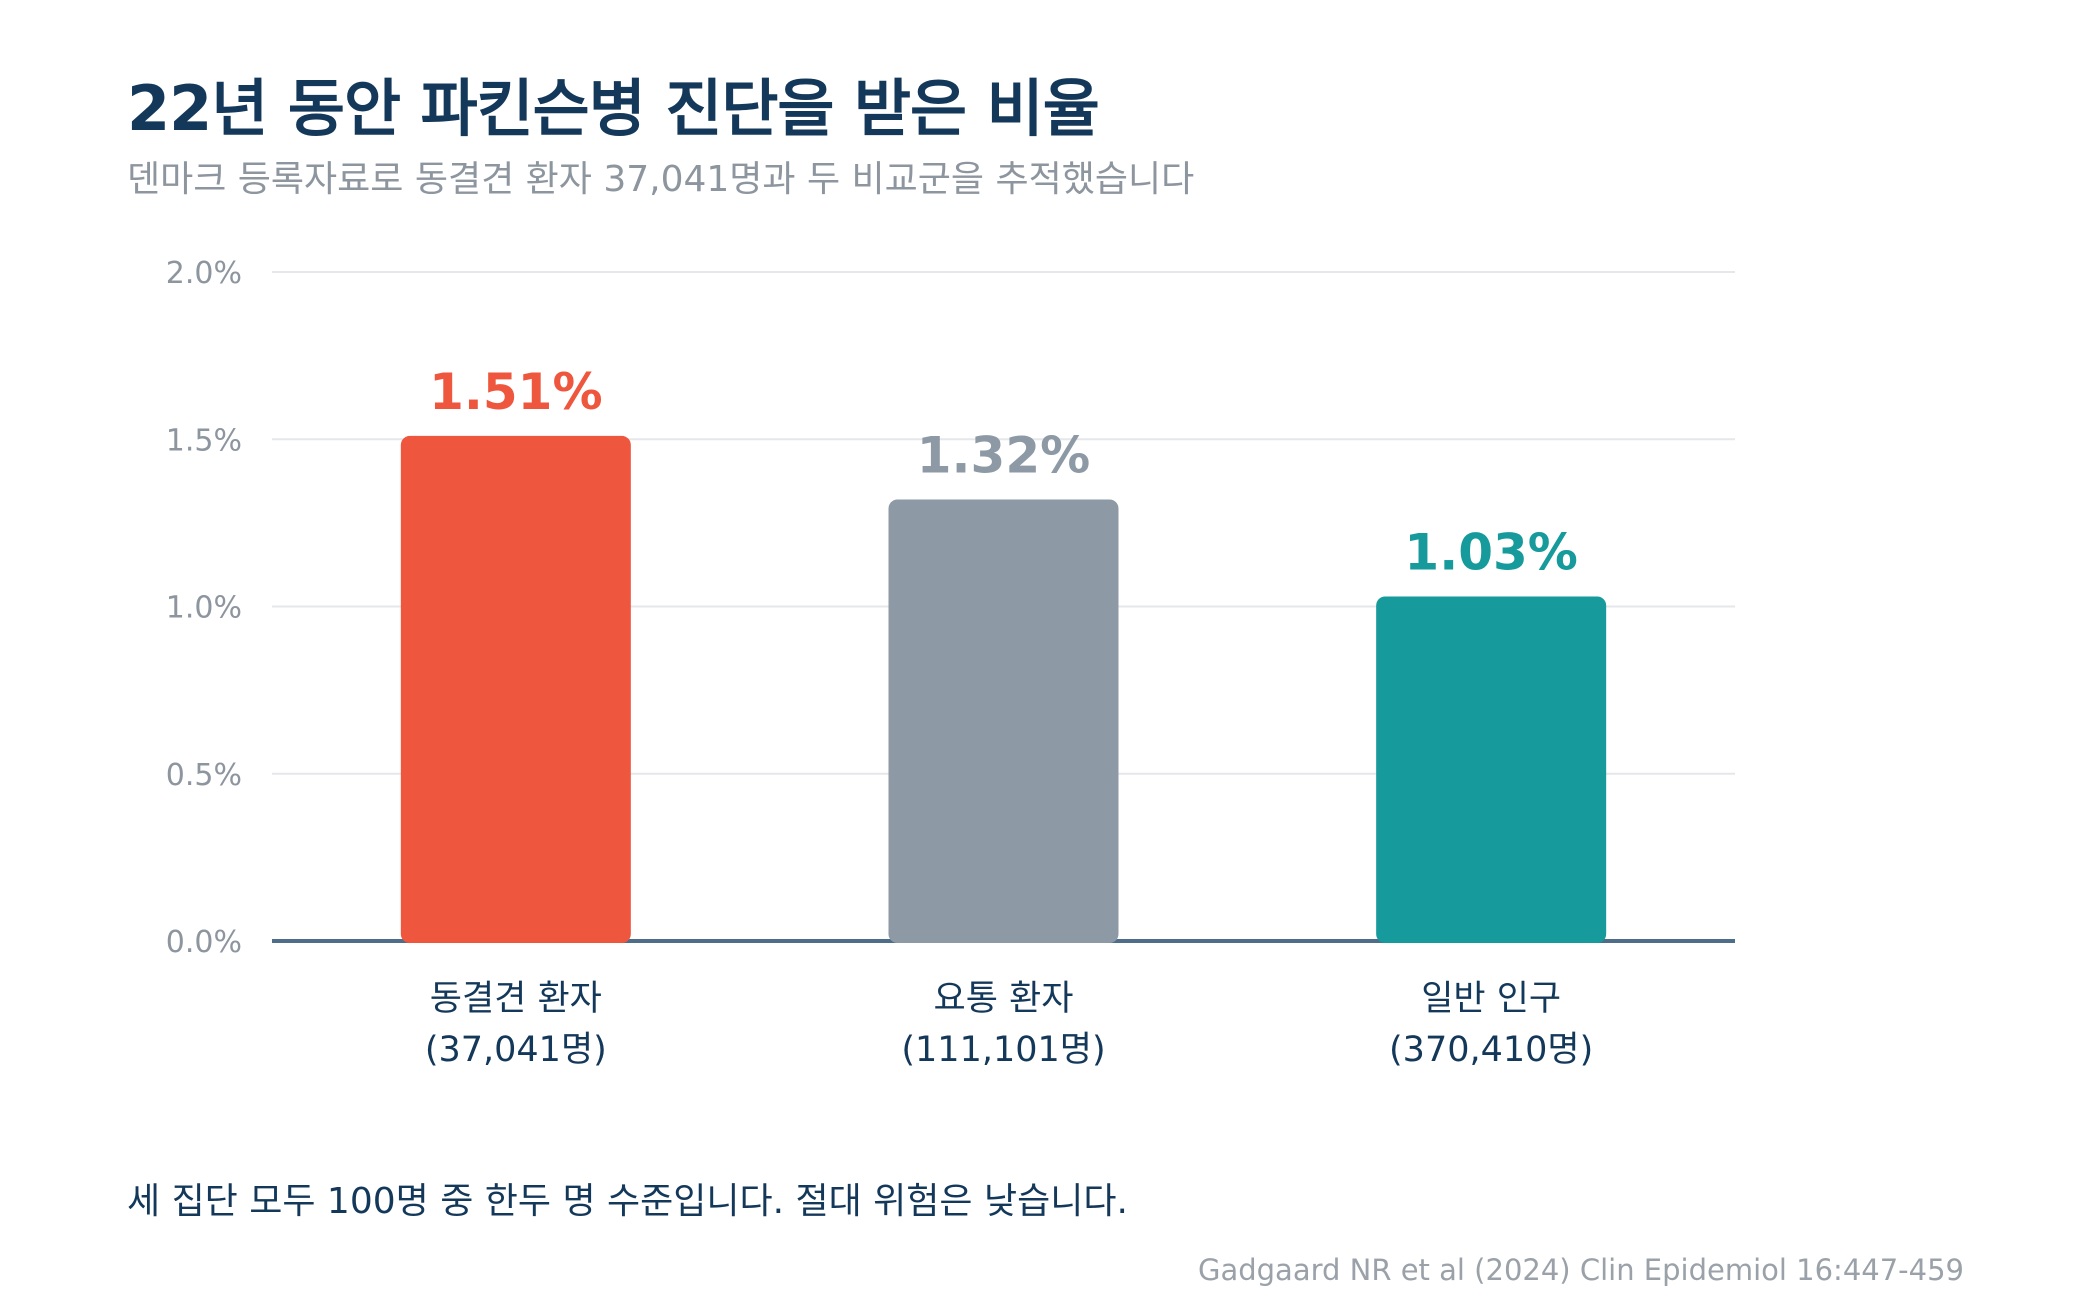  What do you see at coordinates (1003, 455) in the screenshot?
I see `bar-value-label: 1.32%` at bounding box center [1003, 455].